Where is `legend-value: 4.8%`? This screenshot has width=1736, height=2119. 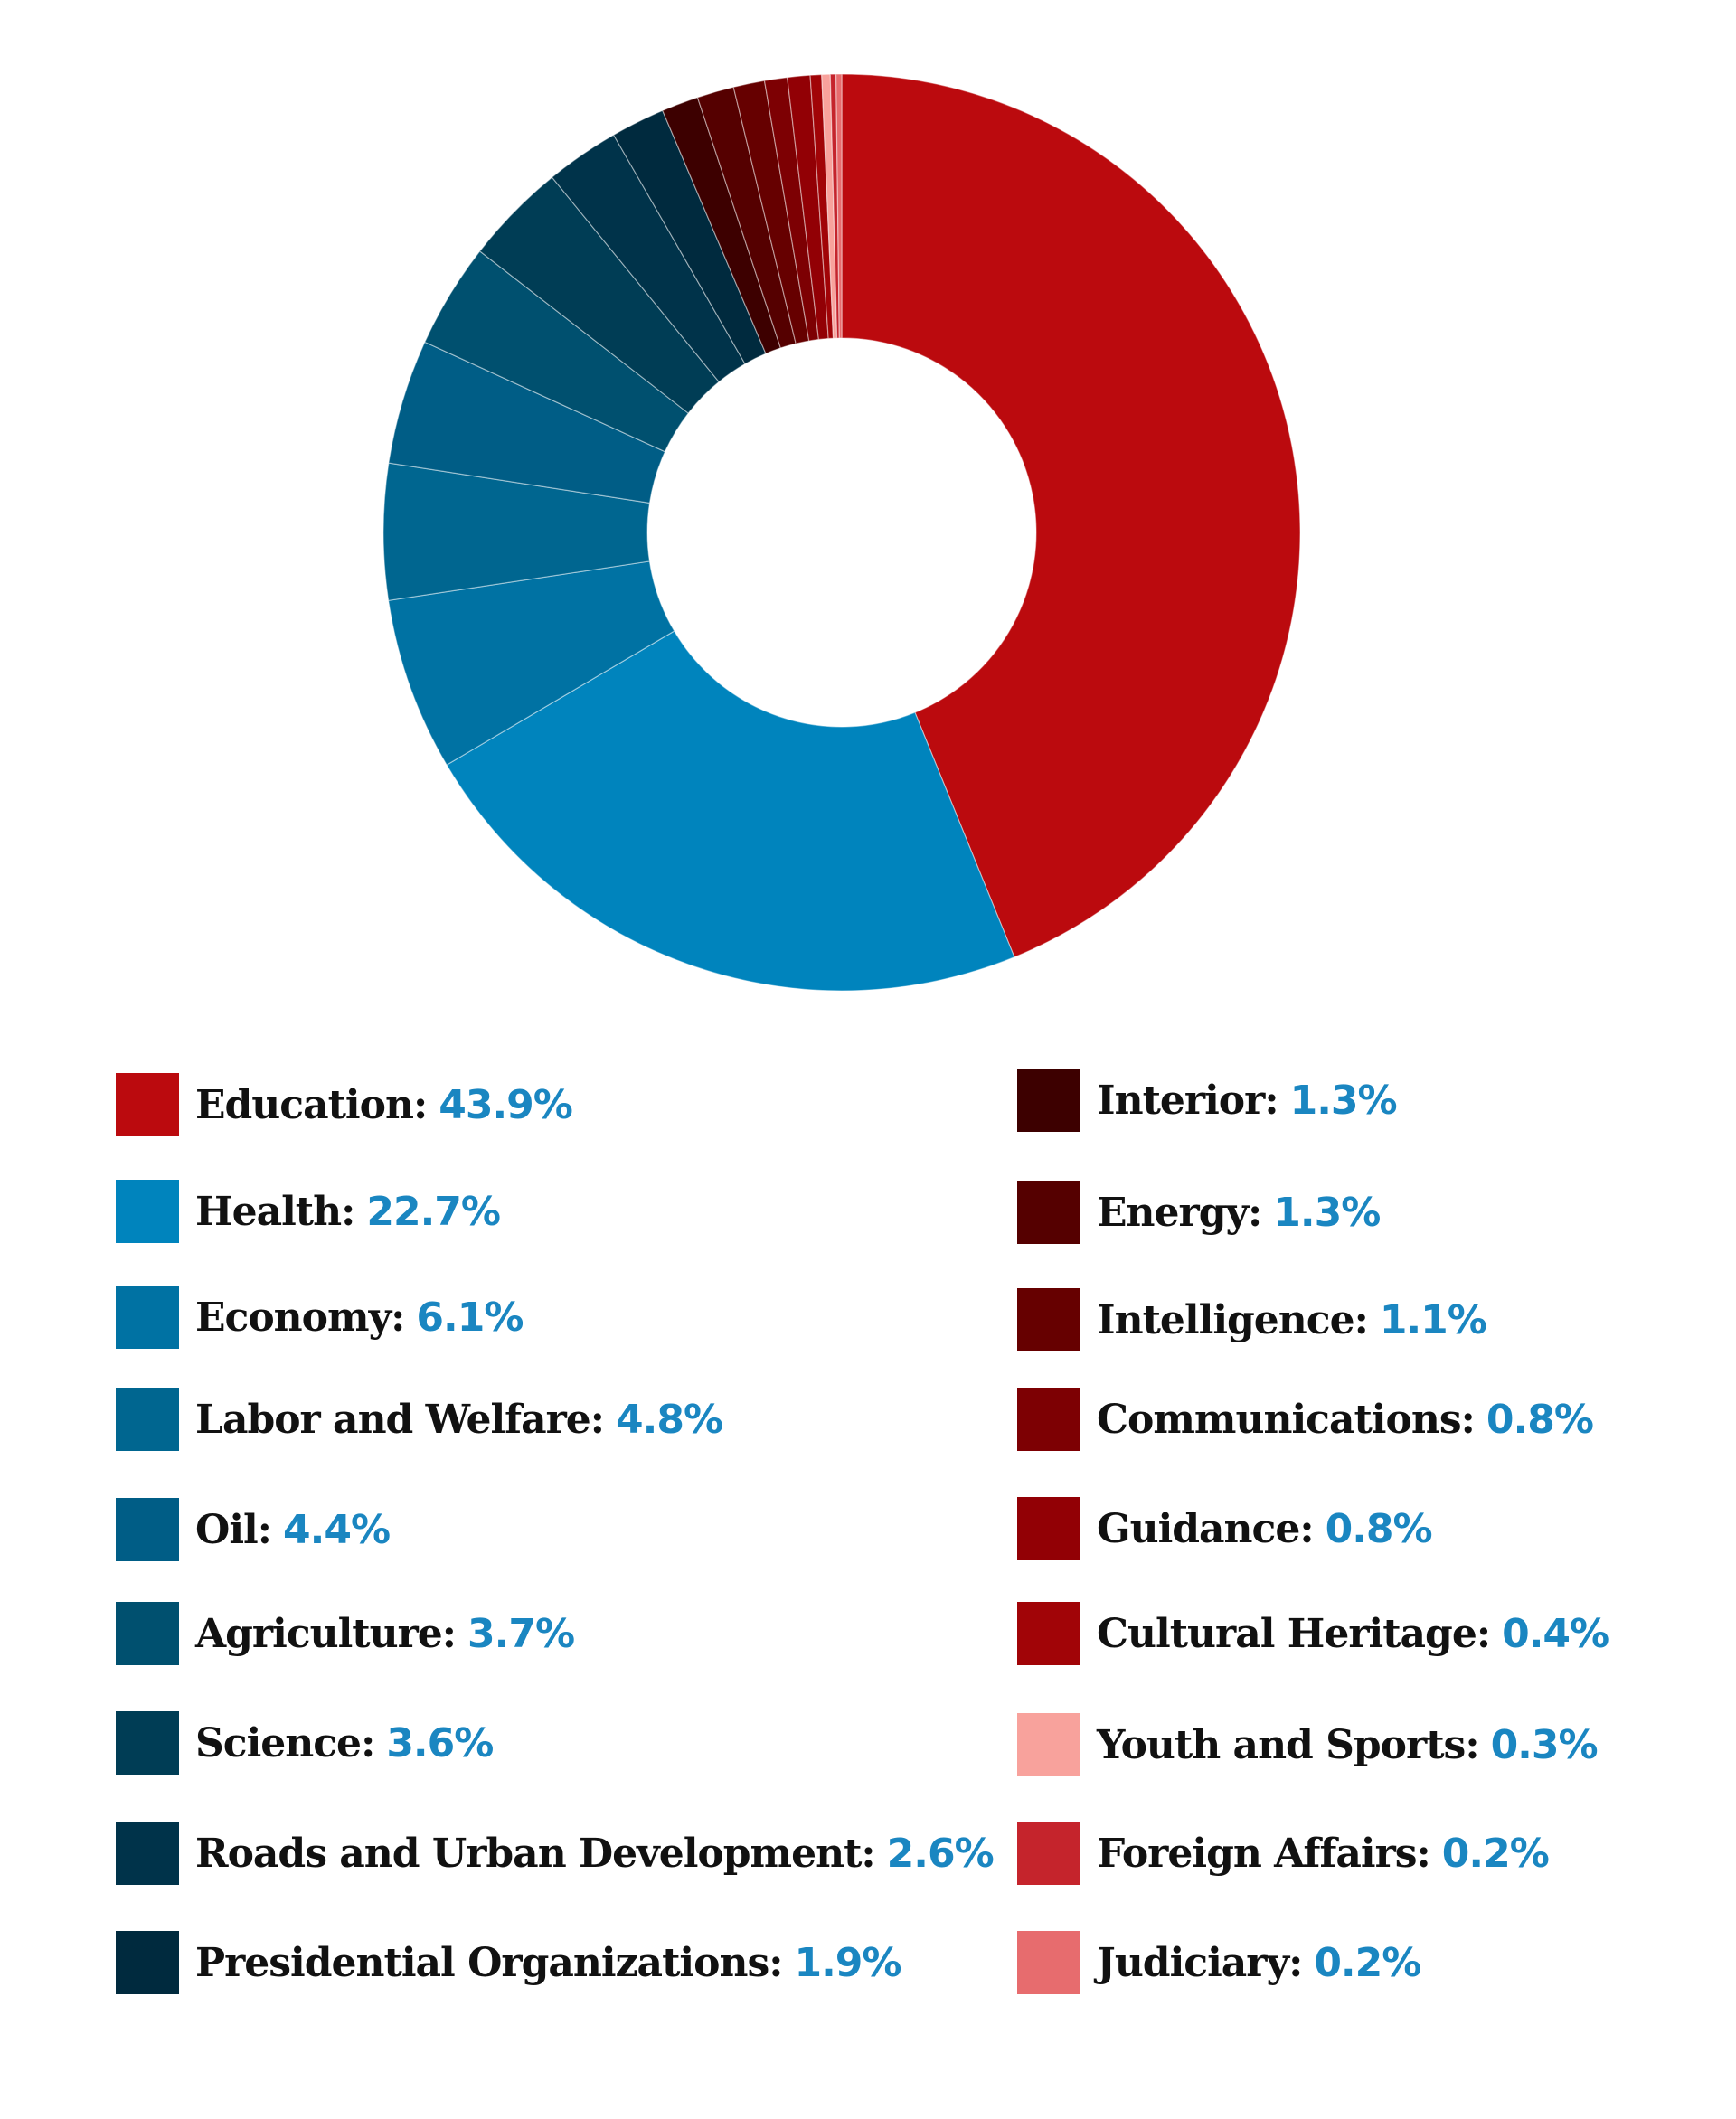 legend-value: 4.8% is located at coordinates (670, 1420).